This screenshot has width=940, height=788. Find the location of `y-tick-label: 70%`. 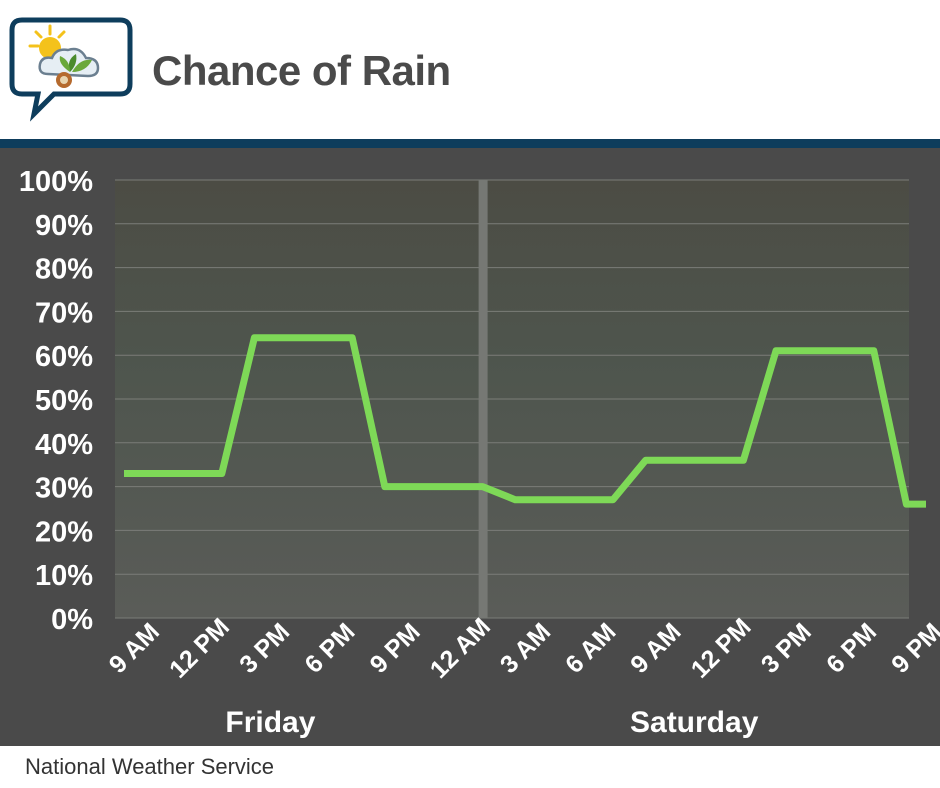

y-tick-label: 70% is located at coordinates (64, 313).